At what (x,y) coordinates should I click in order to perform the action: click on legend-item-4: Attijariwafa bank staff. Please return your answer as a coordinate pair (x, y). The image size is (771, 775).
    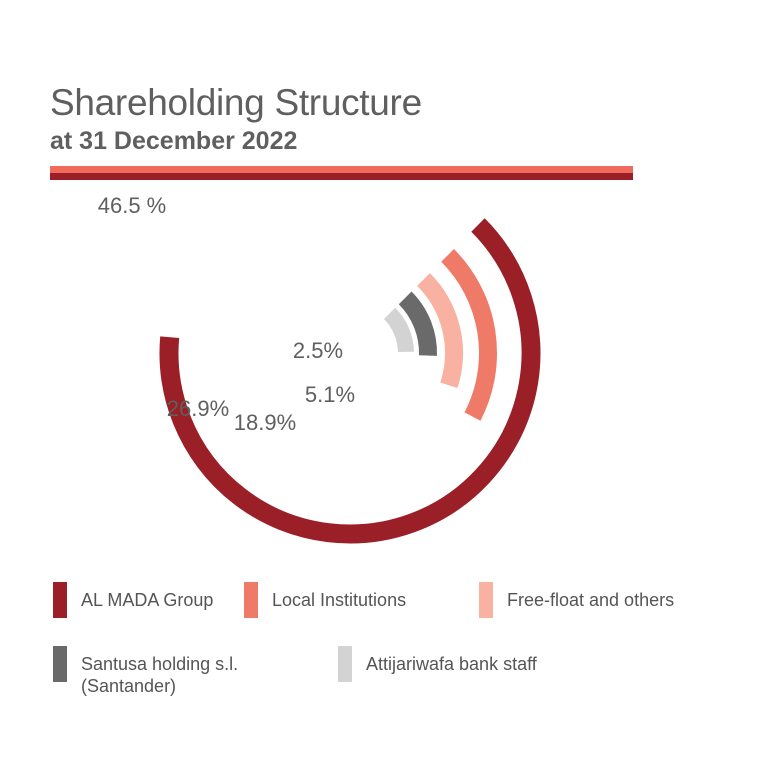
    Looking at the image, I should click on (437, 664).